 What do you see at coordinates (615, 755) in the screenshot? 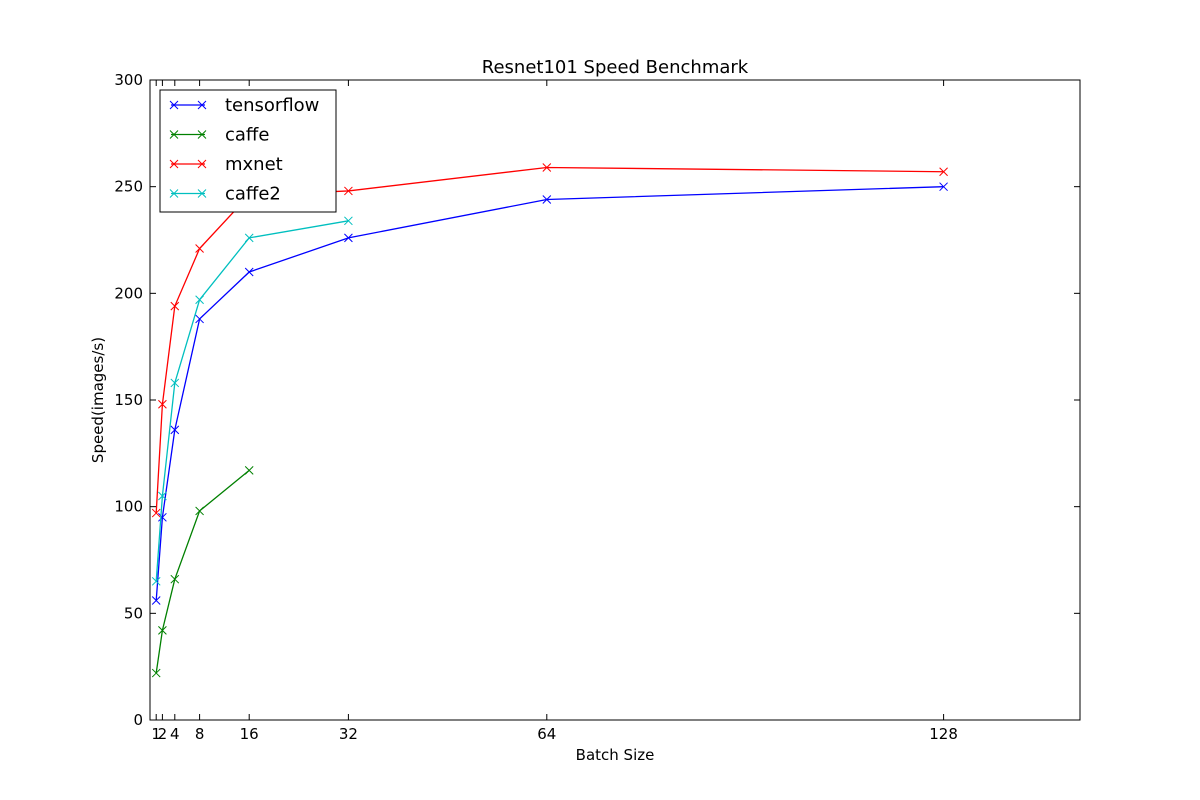
I see `x-axis-label: Batch Size` at bounding box center [615, 755].